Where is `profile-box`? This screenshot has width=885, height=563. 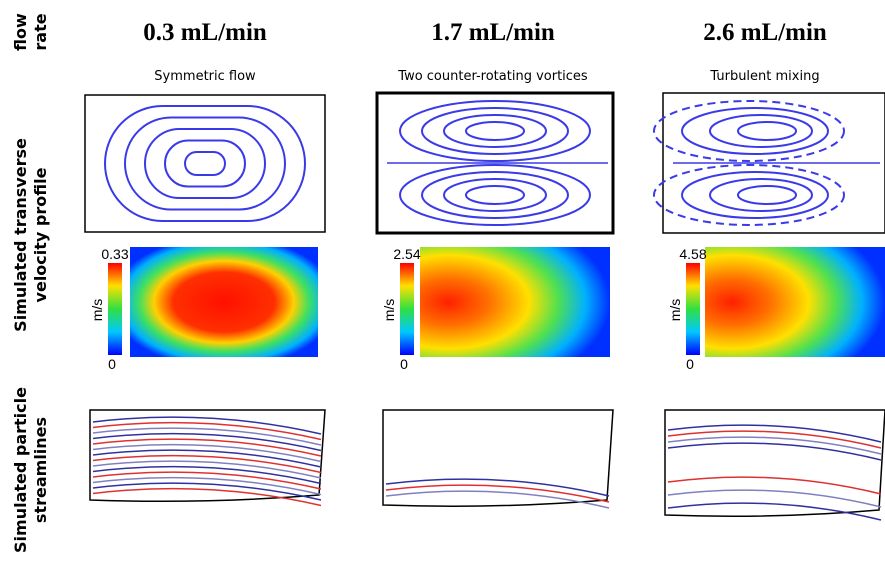
profile-box is located at coordinates (205, 163).